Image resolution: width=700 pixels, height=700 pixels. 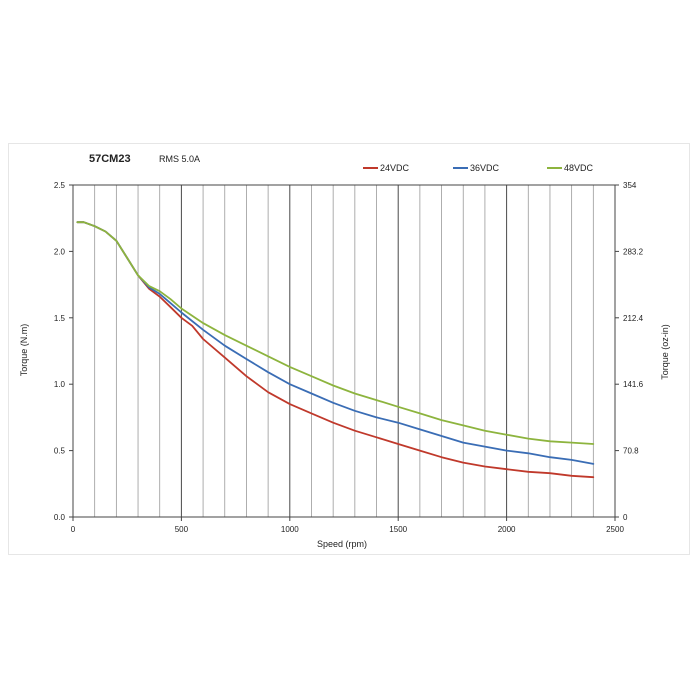 What do you see at coordinates (182, 529) in the screenshot?
I see `x-tick-label: 500` at bounding box center [182, 529].